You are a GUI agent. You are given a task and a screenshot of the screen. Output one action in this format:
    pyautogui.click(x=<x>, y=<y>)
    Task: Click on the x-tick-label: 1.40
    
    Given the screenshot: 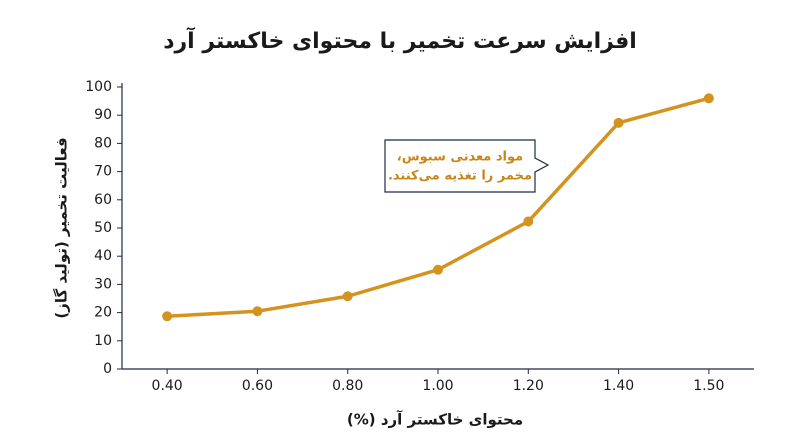 What is the action you would take?
    pyautogui.click(x=618, y=386)
    